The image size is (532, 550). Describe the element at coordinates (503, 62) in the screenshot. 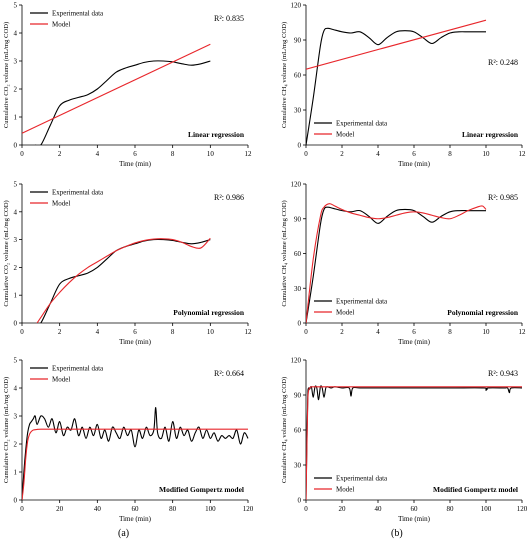

I see `r-squared-label: R²: 0.248` at that location.